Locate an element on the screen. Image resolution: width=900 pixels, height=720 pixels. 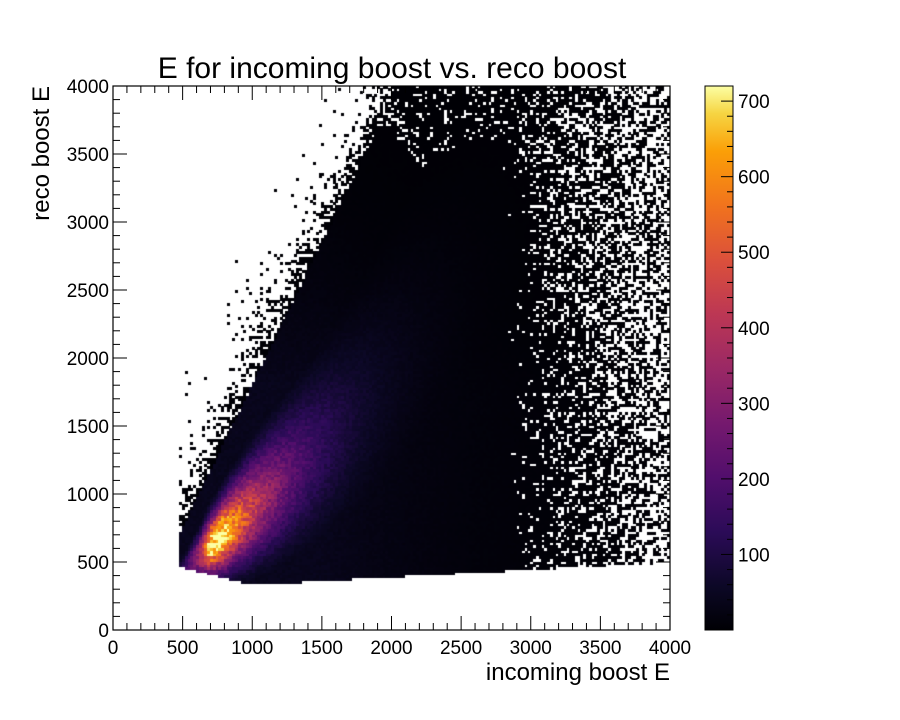
colorbar-tick-label: 600 is located at coordinates (754, 178).